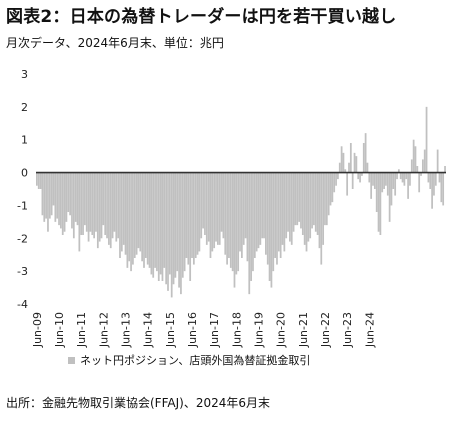 The width and height of the screenshot is (469, 422). What do you see at coordinates (71, 360) in the screenshot?
I see `legend-swatch` at bounding box center [71, 360].